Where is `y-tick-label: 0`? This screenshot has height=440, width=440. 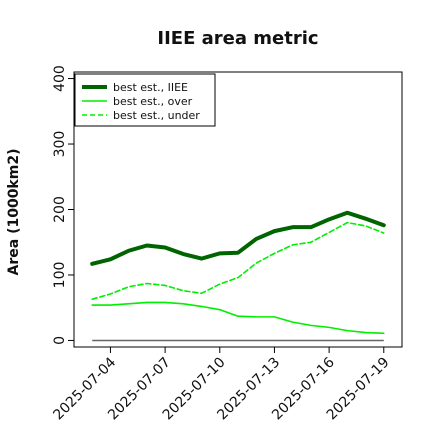 y-tick-label: 0 is located at coordinates (60, 340).